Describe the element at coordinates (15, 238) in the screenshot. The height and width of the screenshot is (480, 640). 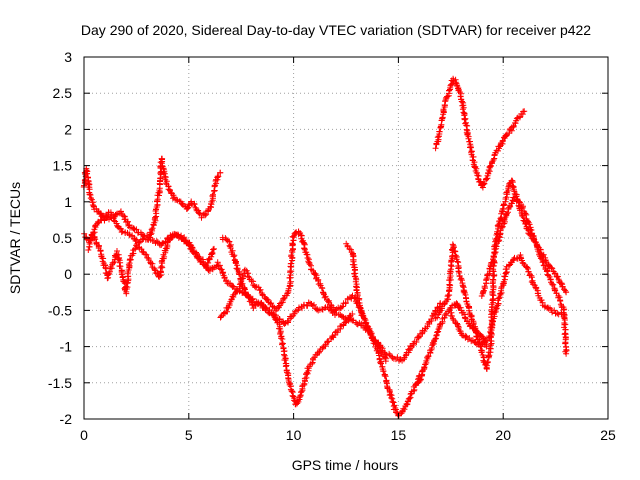
I see `y-axis-label: SDTVAR / TECUs` at that location.